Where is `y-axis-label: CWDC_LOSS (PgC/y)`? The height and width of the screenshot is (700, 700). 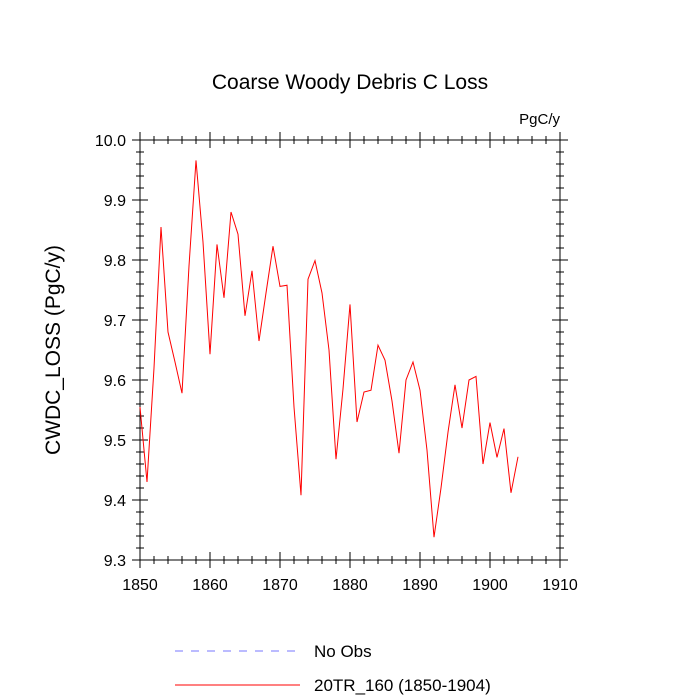 y-axis-label: CWDC_LOSS (PgC/y) is located at coordinates (53, 350).